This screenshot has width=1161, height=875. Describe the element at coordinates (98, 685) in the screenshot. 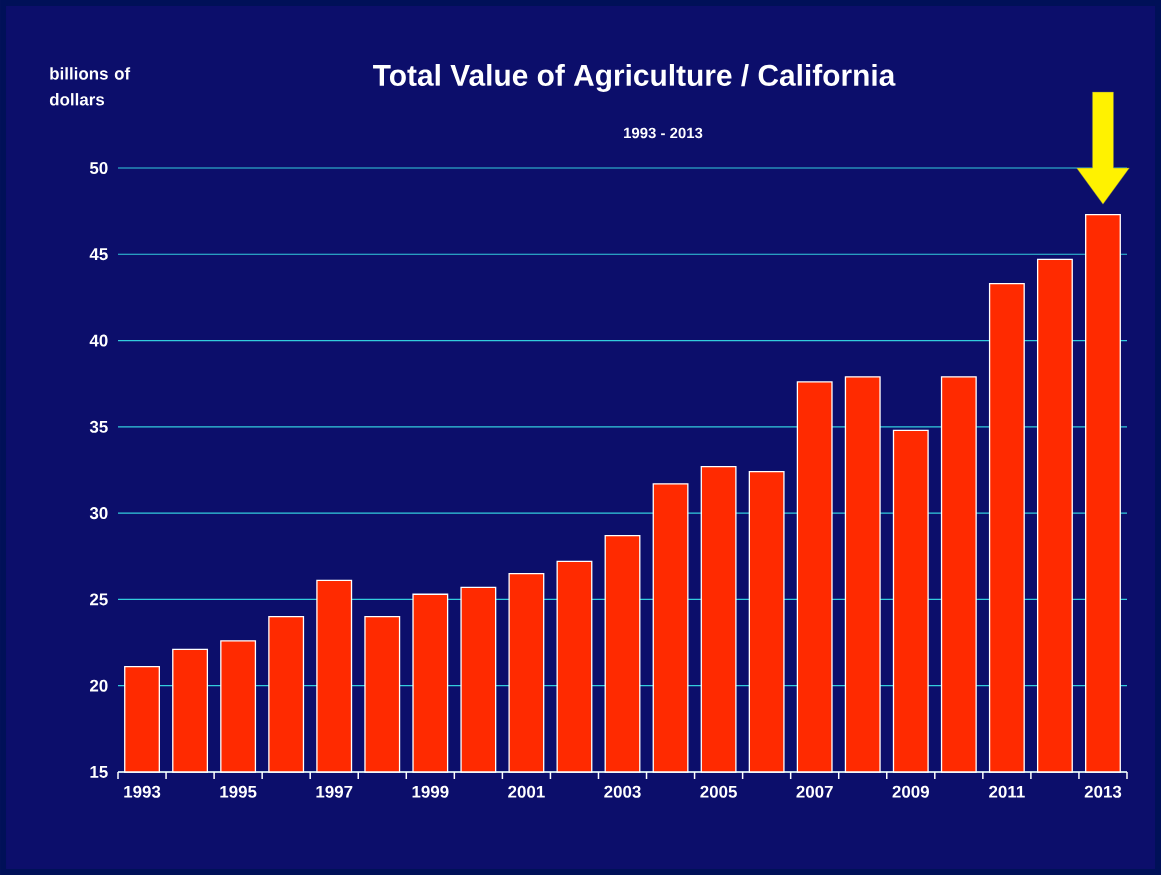

I see `y-tick-label: 20` at that location.